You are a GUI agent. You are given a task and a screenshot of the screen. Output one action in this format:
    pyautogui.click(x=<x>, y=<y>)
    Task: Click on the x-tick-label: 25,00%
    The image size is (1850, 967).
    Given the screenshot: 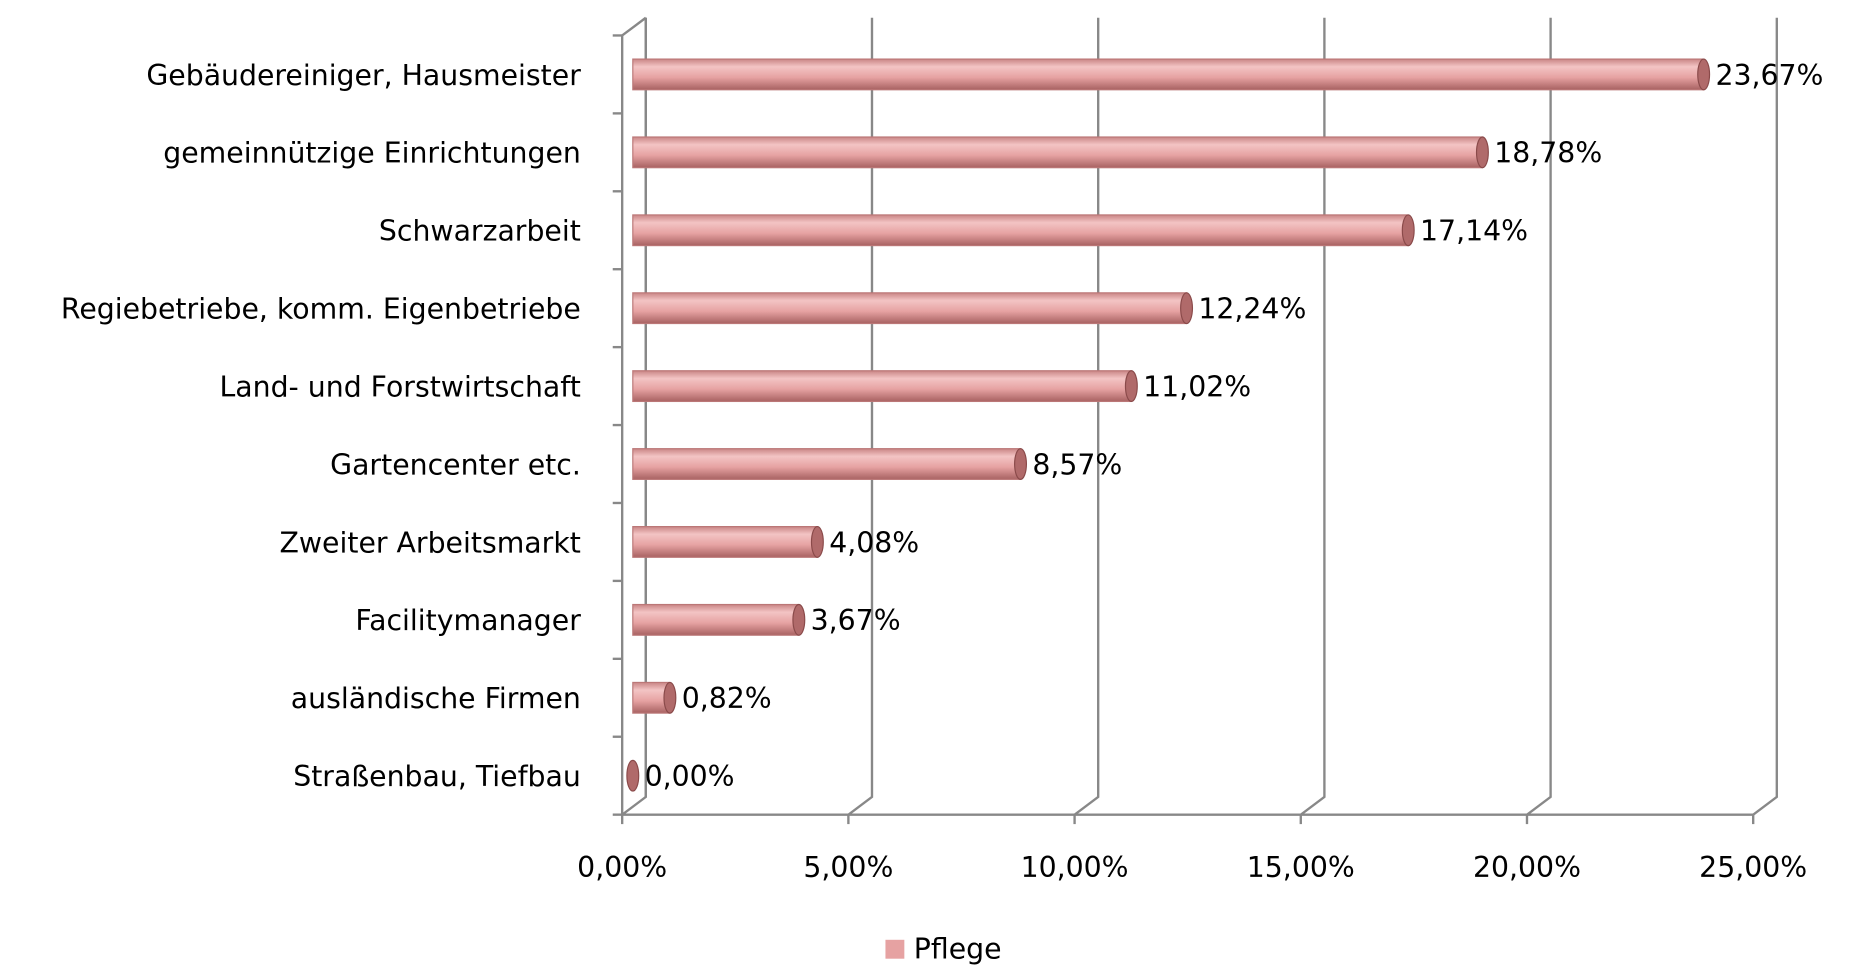 What is the action you would take?
    pyautogui.click(x=1753, y=867)
    